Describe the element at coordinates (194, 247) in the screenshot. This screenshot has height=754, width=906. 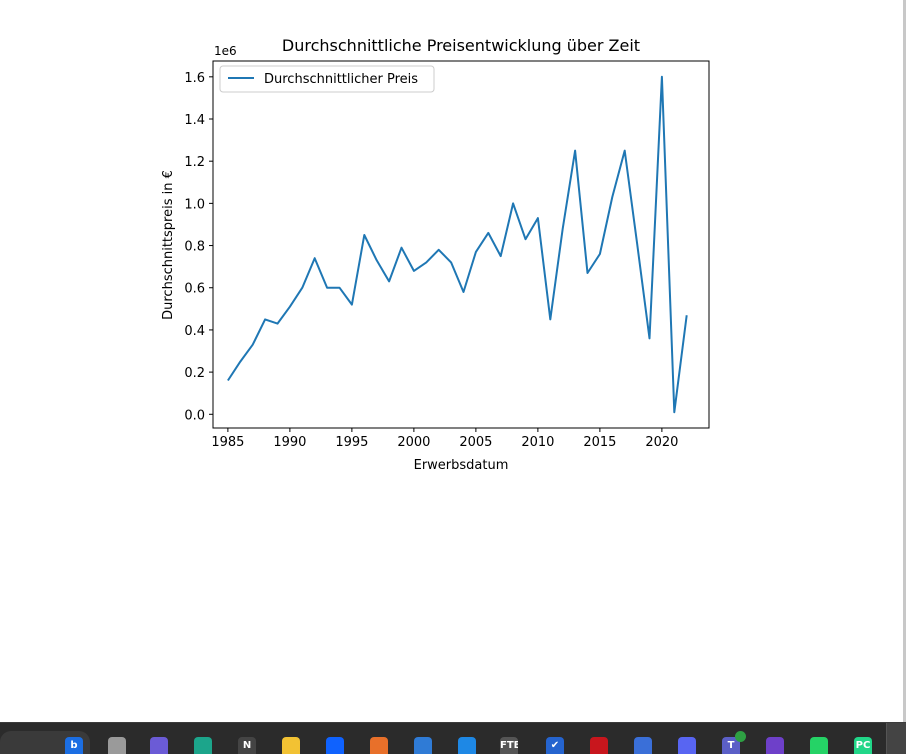
I see `y-tick-label: 0.8` at that location.